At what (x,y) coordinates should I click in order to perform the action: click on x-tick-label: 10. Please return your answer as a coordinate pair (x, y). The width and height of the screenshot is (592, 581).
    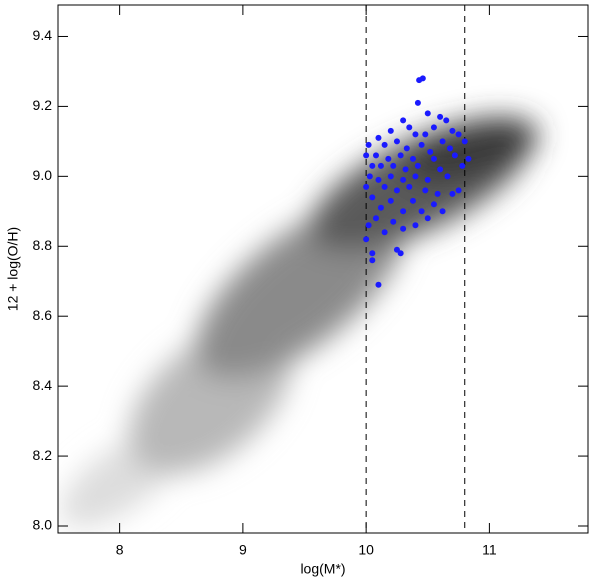
    Looking at the image, I should click on (366, 550).